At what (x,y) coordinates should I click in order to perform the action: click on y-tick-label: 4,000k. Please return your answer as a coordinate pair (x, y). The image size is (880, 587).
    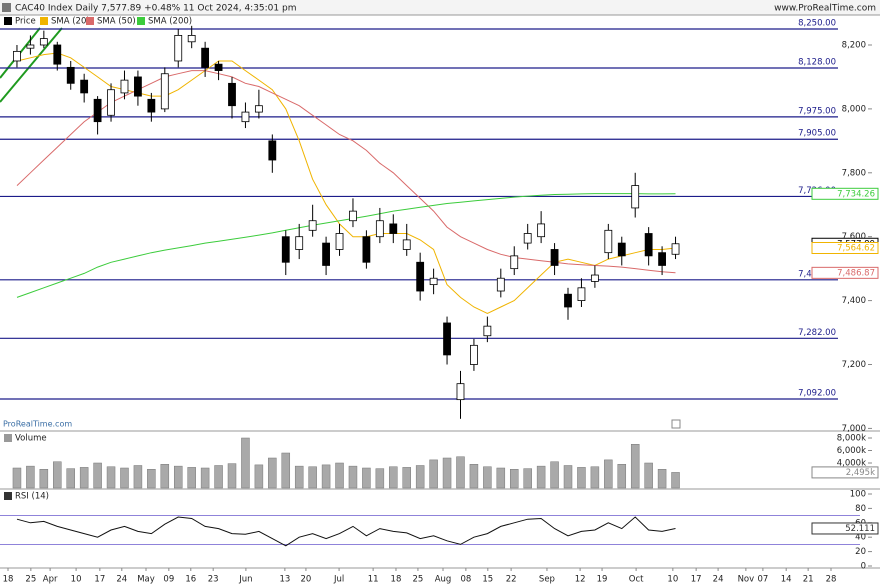
    Looking at the image, I should click on (851, 464).